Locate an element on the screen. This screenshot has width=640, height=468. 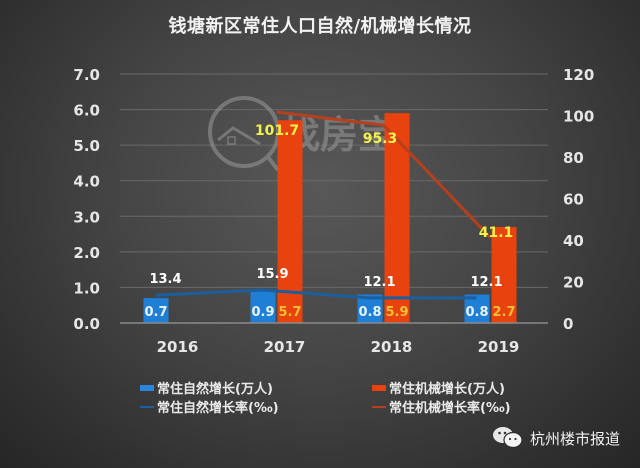
legend-item-mechanical-rate: 常住机械增长率(‰) is located at coordinates (441, 406).